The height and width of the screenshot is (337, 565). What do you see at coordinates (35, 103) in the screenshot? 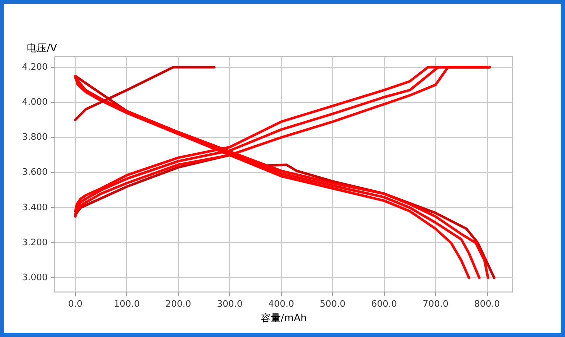
I see `y-tick-label: 4.000` at bounding box center [35, 103].